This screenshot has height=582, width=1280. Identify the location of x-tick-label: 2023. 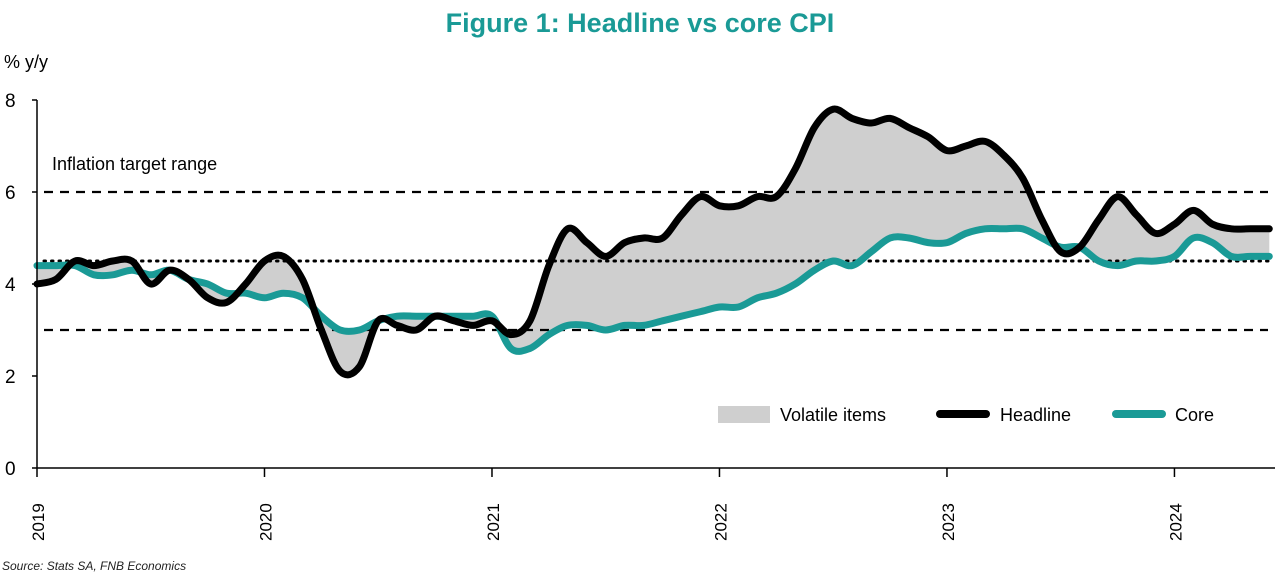
(948, 522).